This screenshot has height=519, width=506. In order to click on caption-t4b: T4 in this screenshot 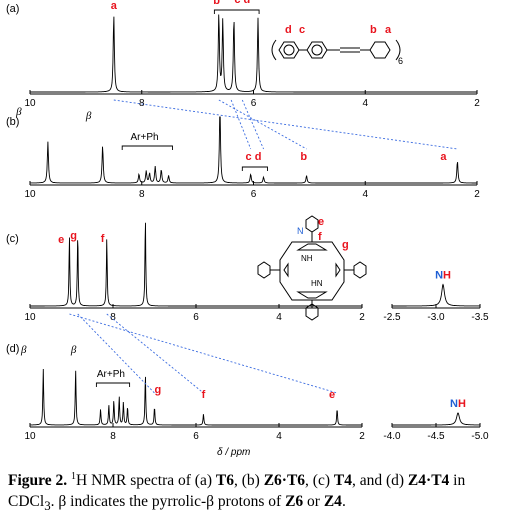, I will do `click(440, 480)`.